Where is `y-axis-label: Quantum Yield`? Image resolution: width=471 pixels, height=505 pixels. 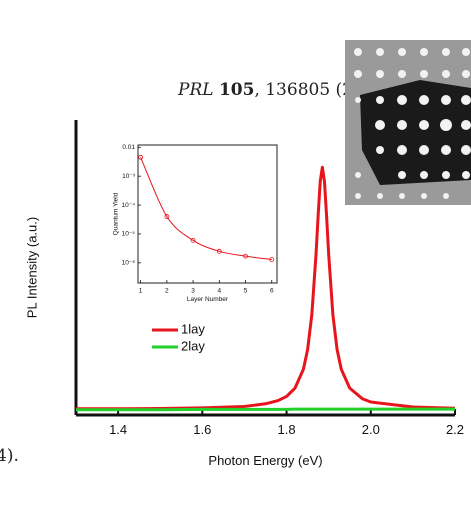
y-axis-label: Quantum Yield is located at coordinates (116, 213).